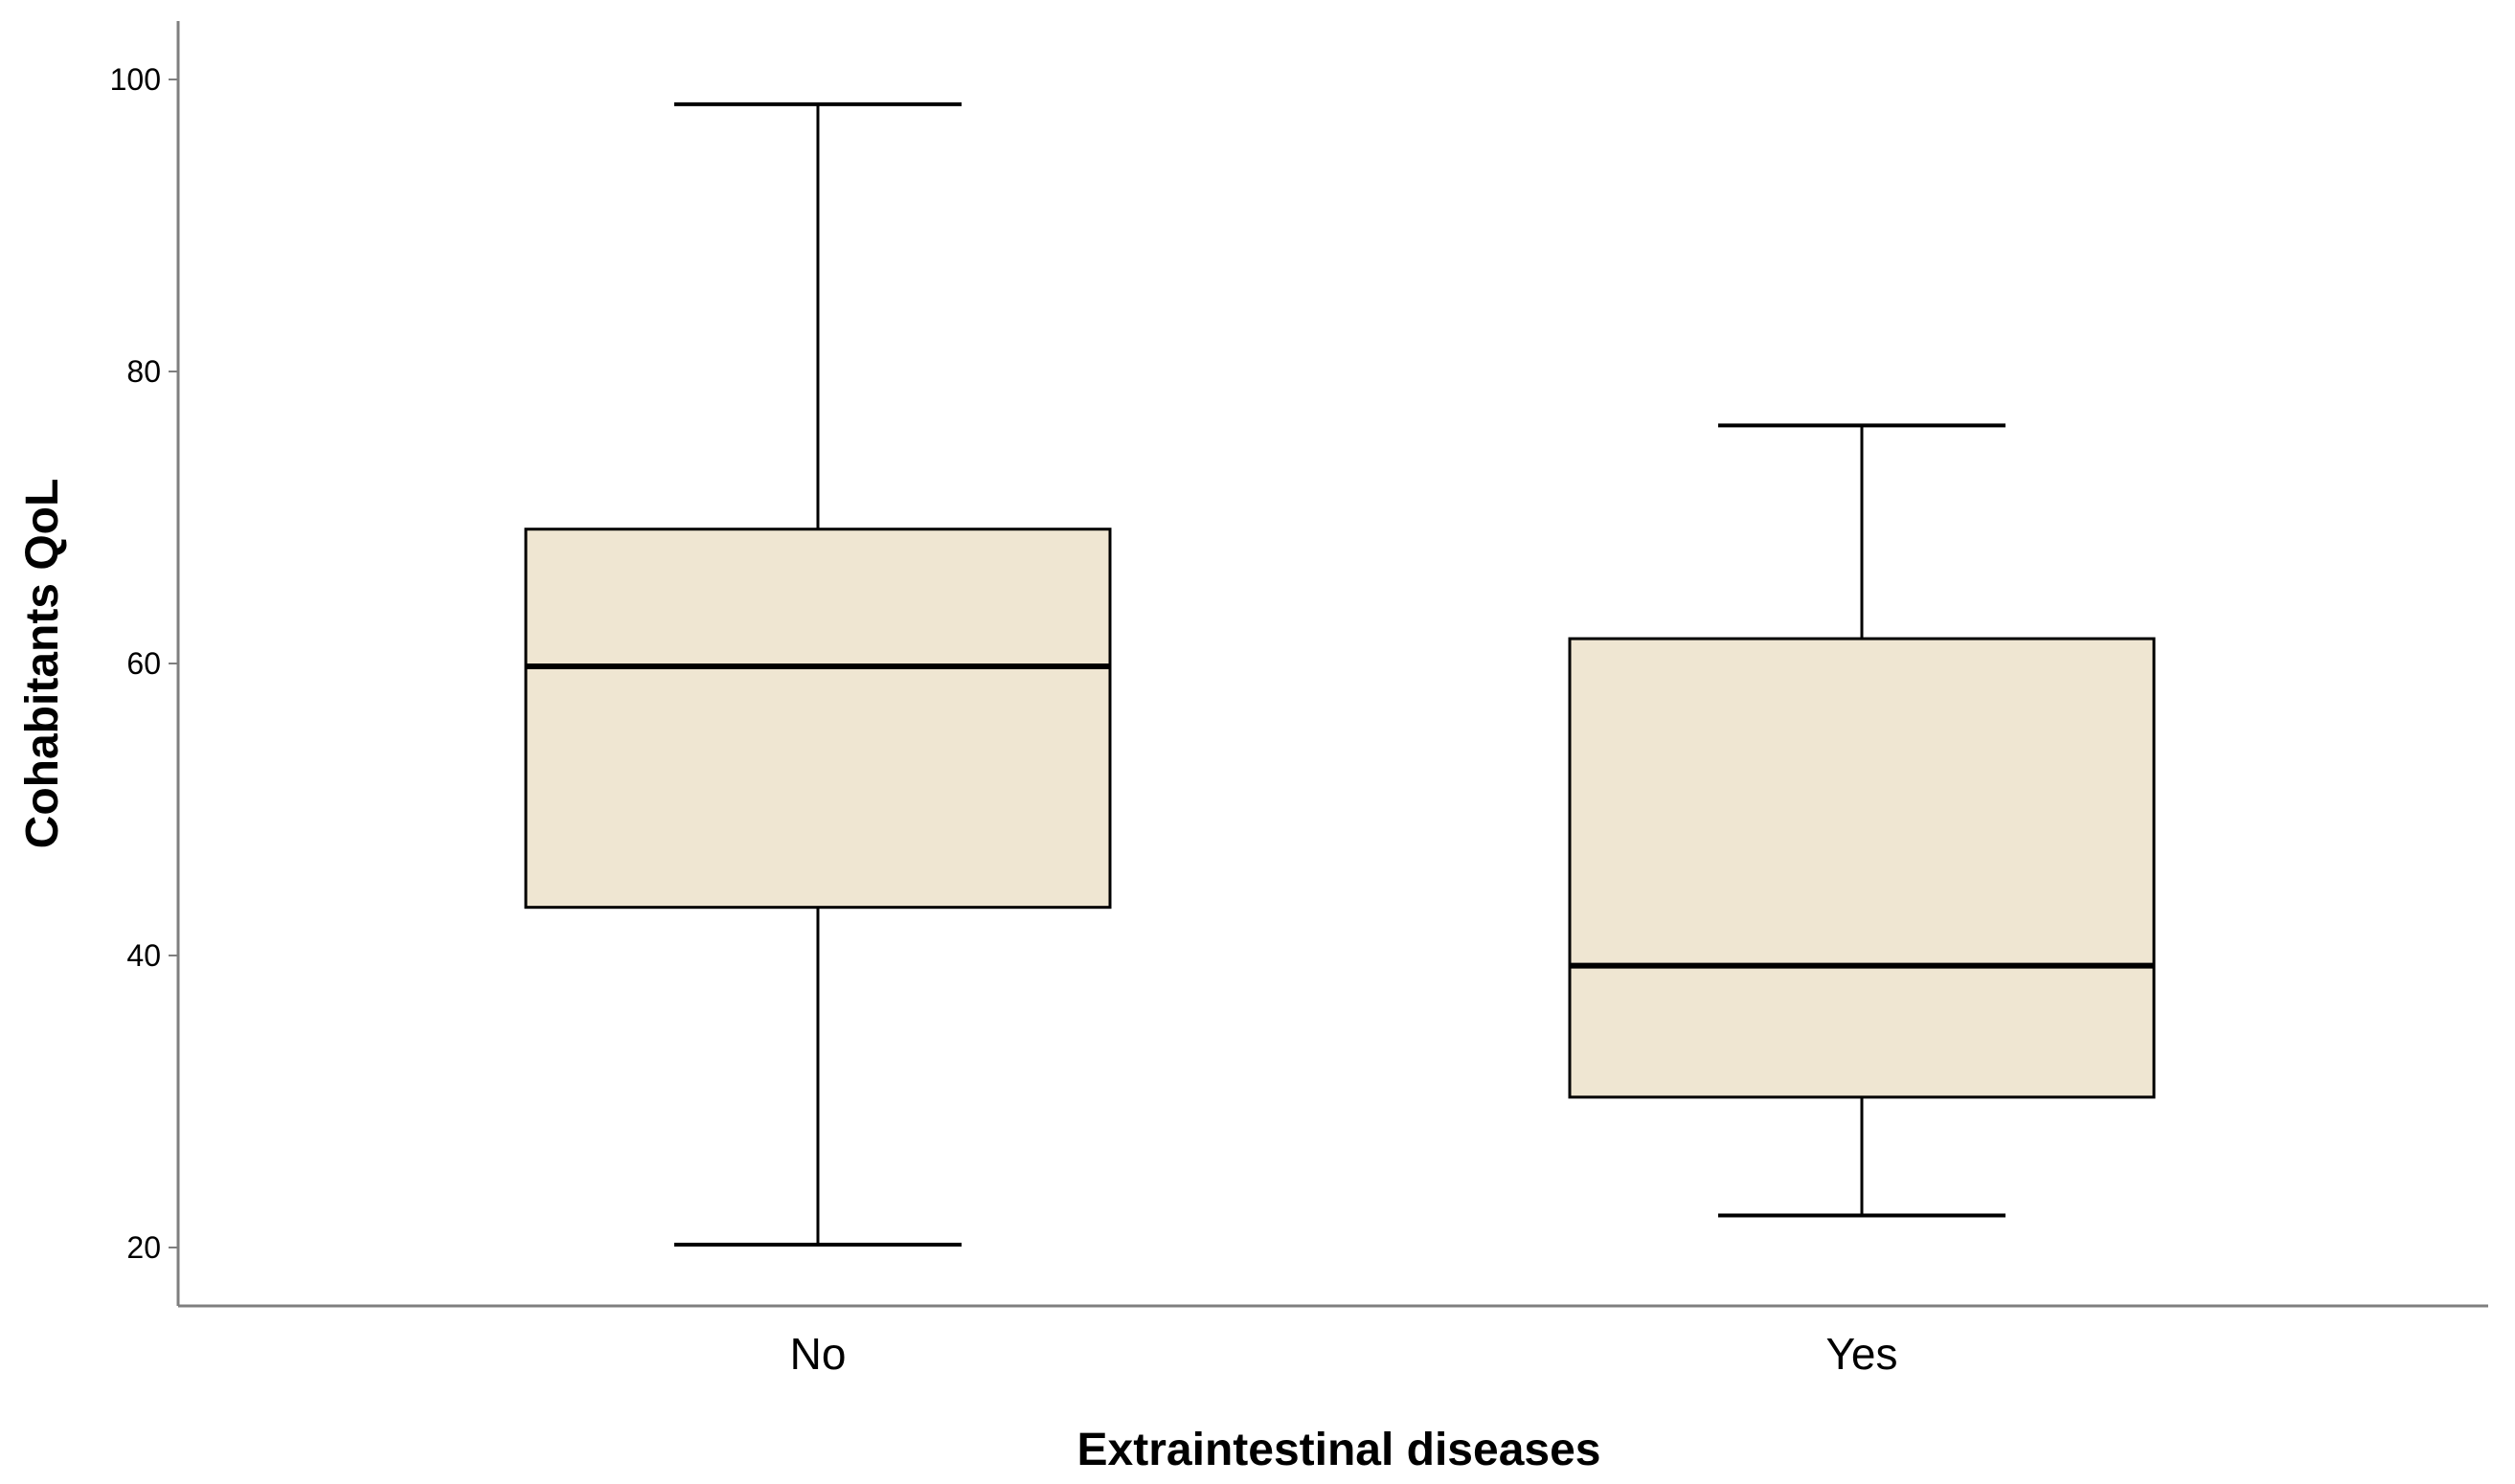 The image size is (2515, 1484). Describe the element at coordinates (818, 1354) in the screenshot. I see `x-category-label: No` at that location.